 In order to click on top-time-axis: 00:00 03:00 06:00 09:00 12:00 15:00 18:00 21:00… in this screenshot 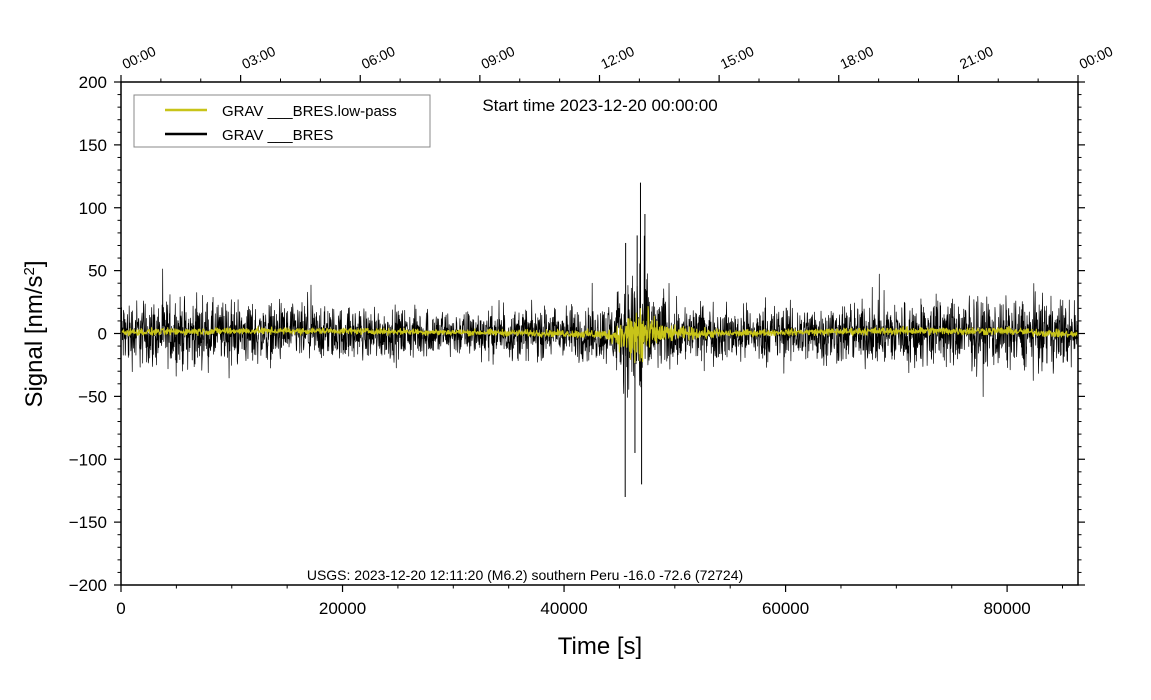, I will do `click(618, 62)`.